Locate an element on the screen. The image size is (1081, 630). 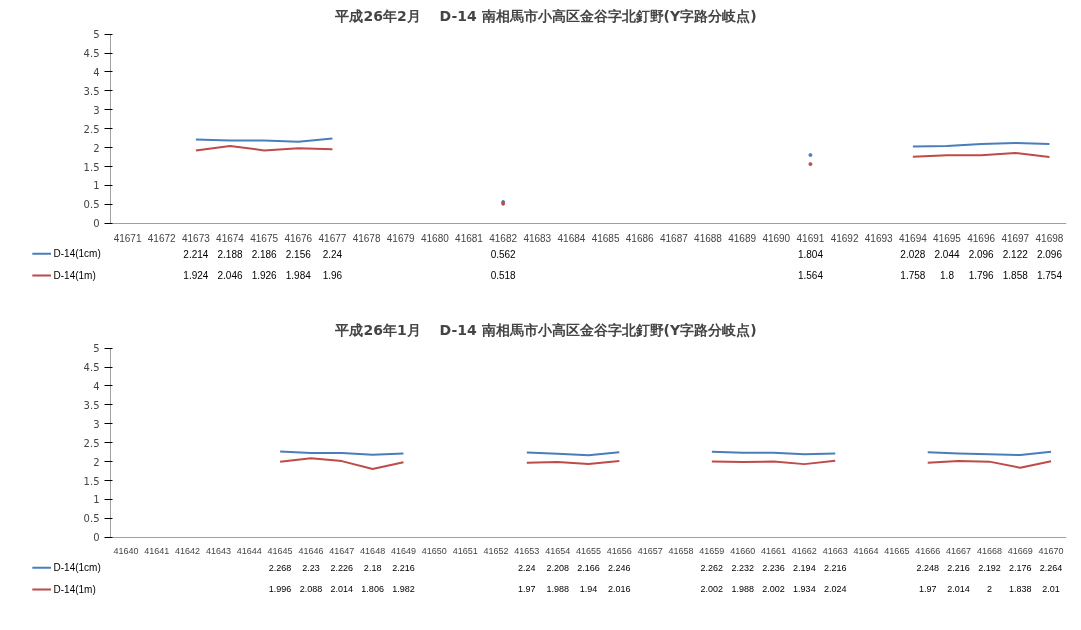
data-label: 2.186 is located at coordinates (264, 254).